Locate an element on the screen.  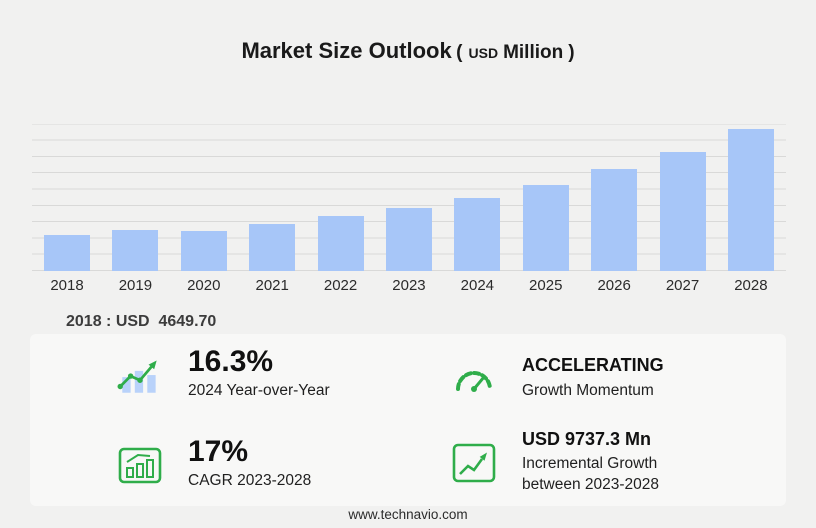
bar-2021 is located at coordinates (272, 247).